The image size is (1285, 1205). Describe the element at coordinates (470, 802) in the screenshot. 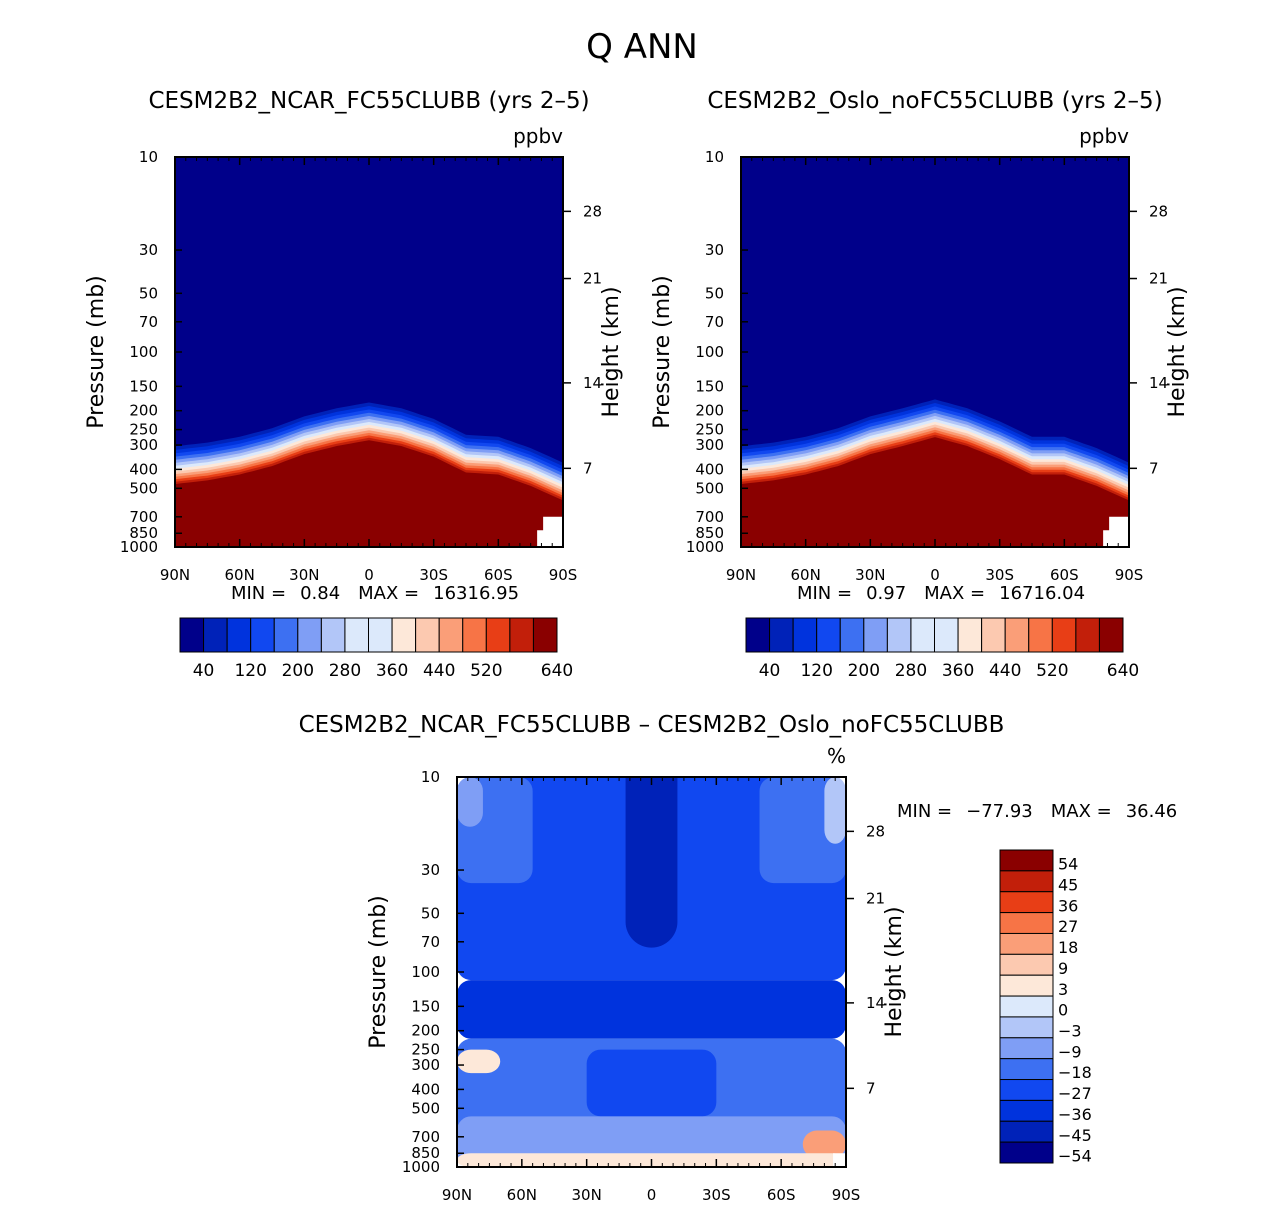

I see `region-north-pole-light` at that location.